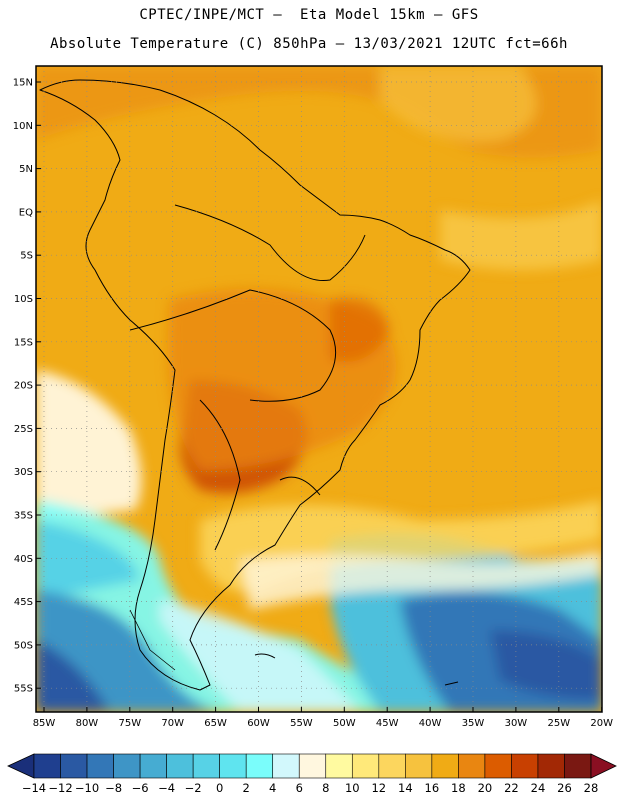  I want to click on colorbar-label: 28, so click(591, 788).